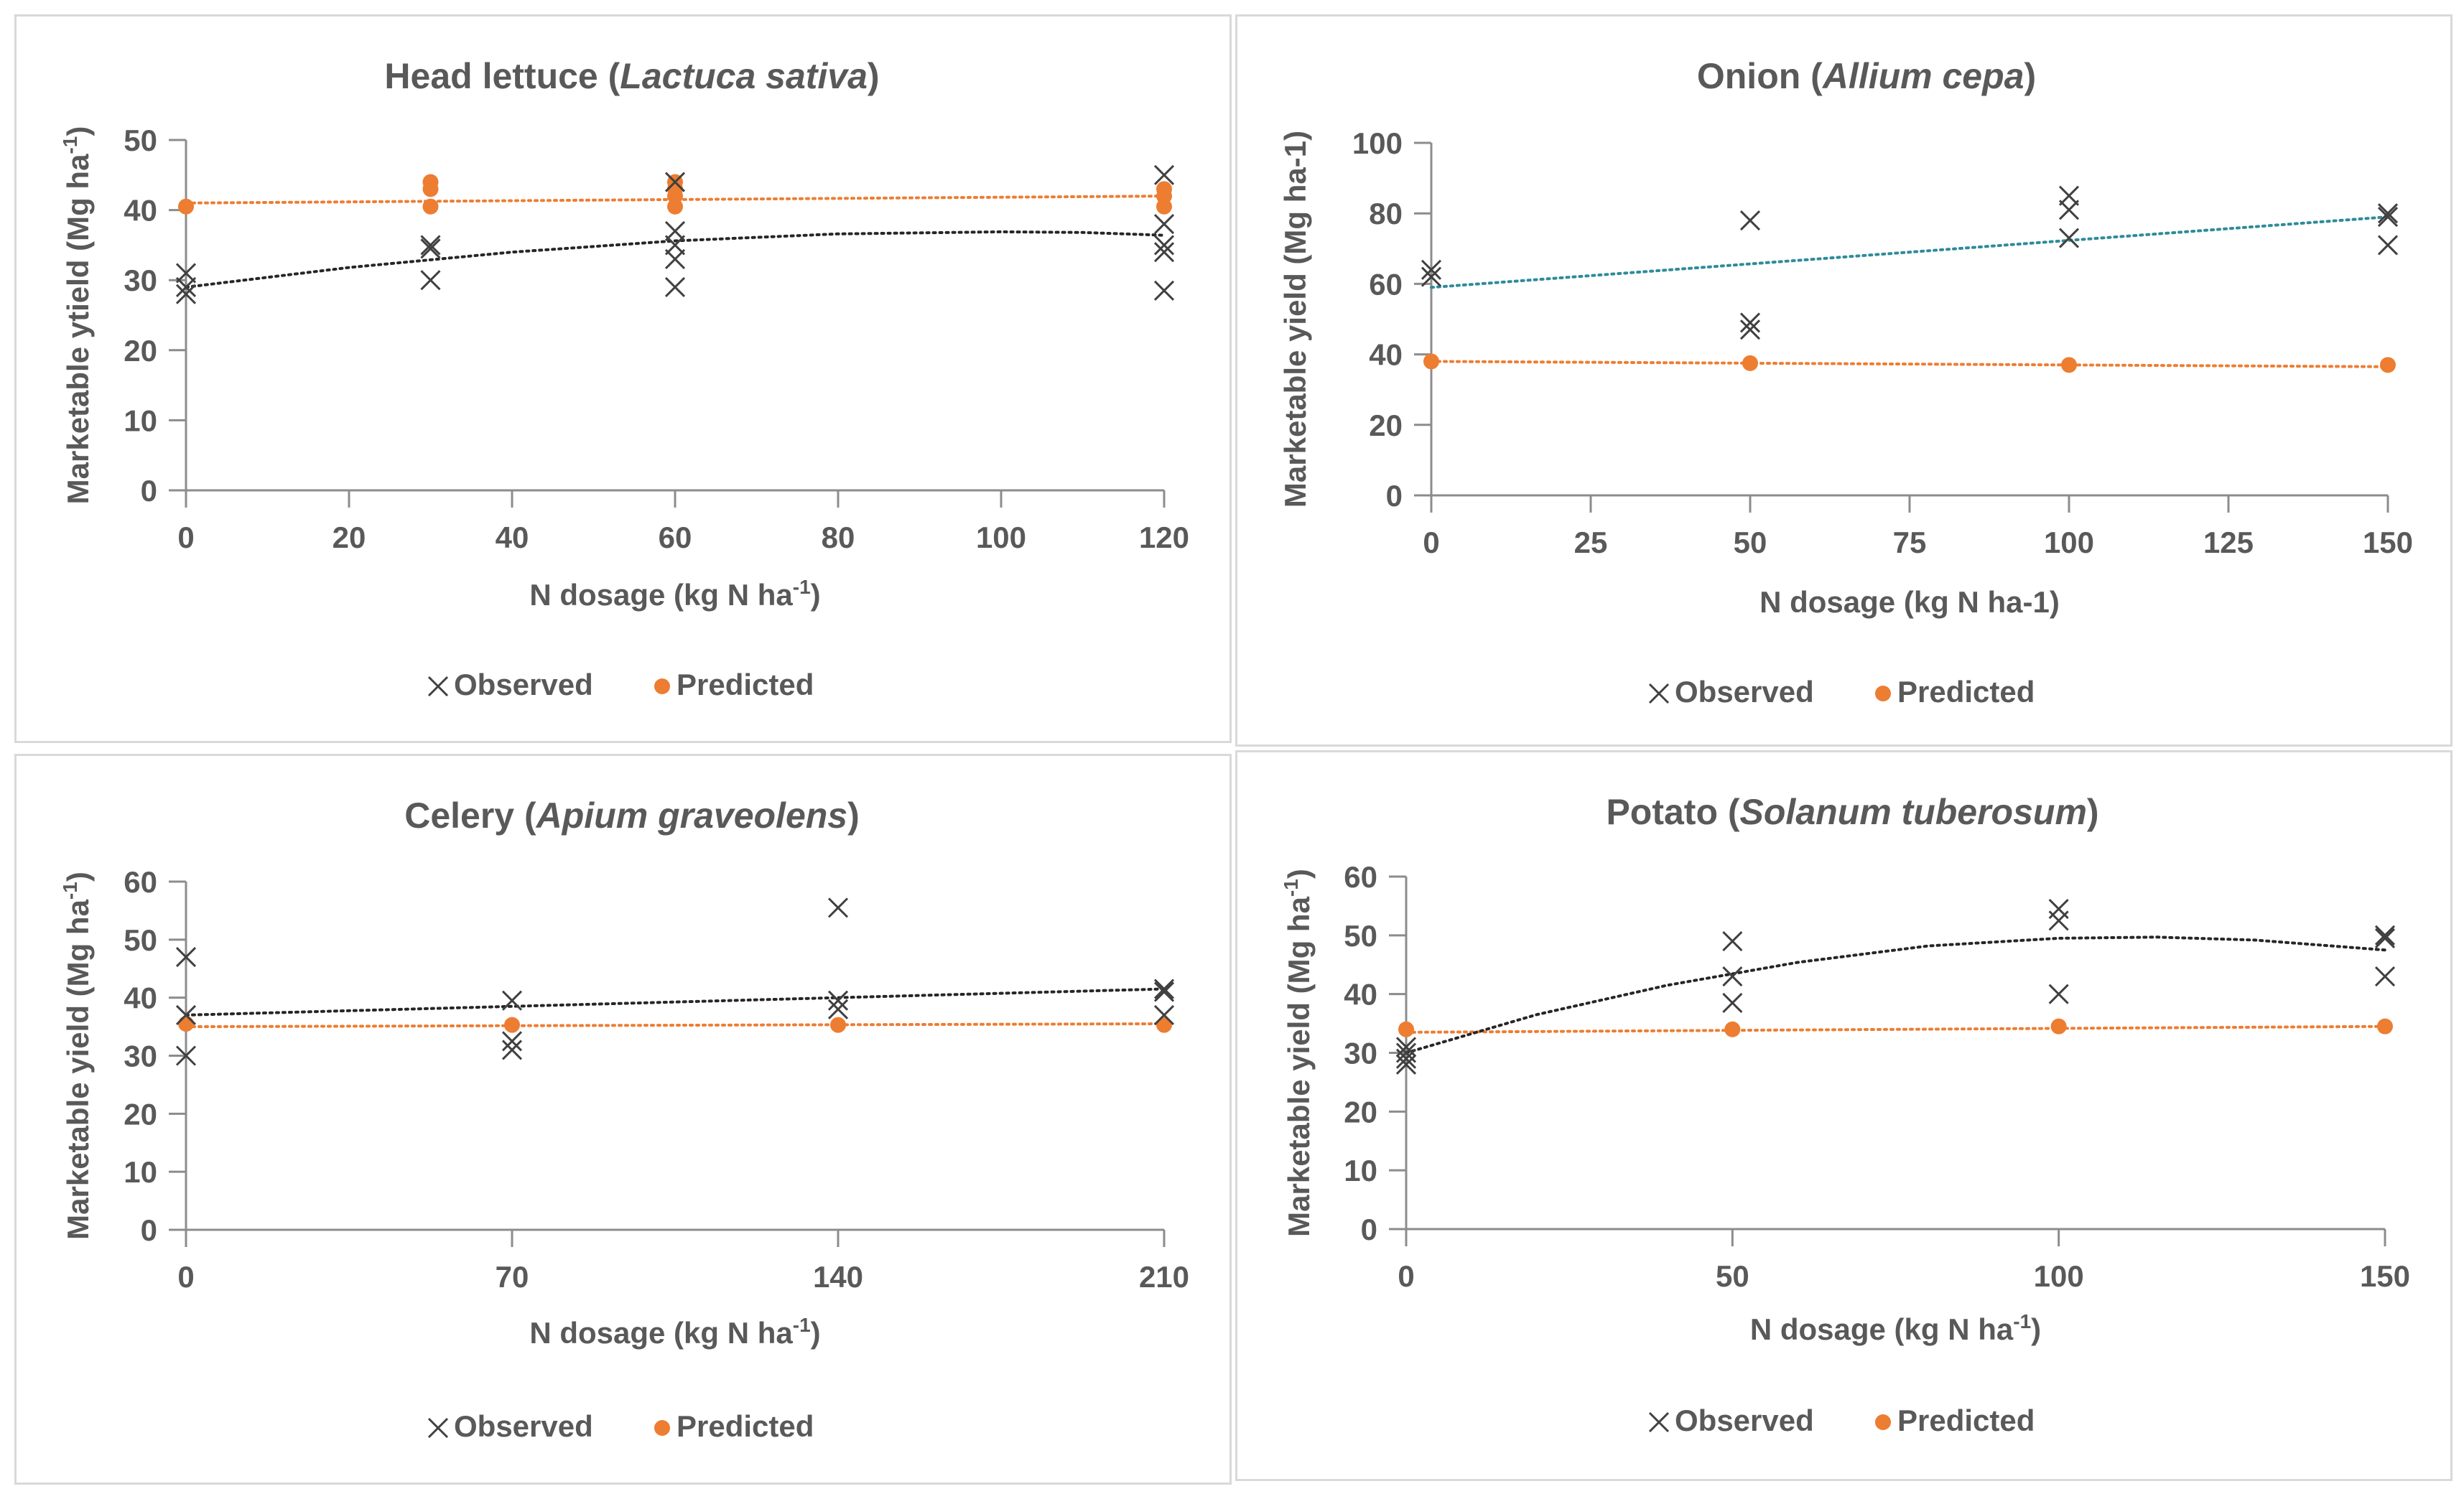 This screenshot has height=1494, width=2464. Describe the element at coordinates (1910, 542) in the screenshot. I see `x-tick-label: 75` at that location.